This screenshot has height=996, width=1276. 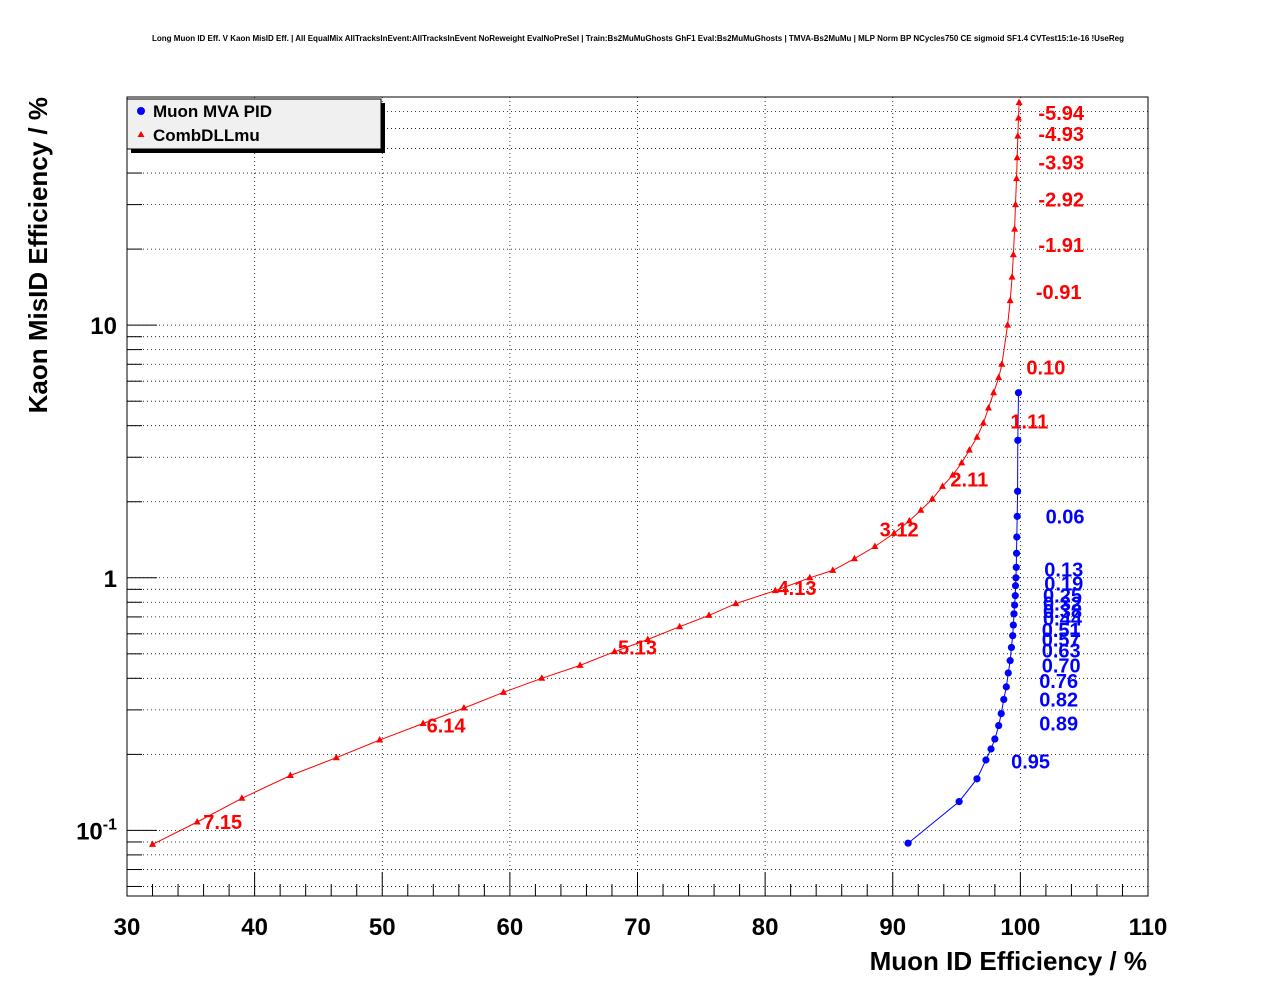 What do you see at coordinates (1061, 246) in the screenshot?
I see `point-label: -1.91` at bounding box center [1061, 246].